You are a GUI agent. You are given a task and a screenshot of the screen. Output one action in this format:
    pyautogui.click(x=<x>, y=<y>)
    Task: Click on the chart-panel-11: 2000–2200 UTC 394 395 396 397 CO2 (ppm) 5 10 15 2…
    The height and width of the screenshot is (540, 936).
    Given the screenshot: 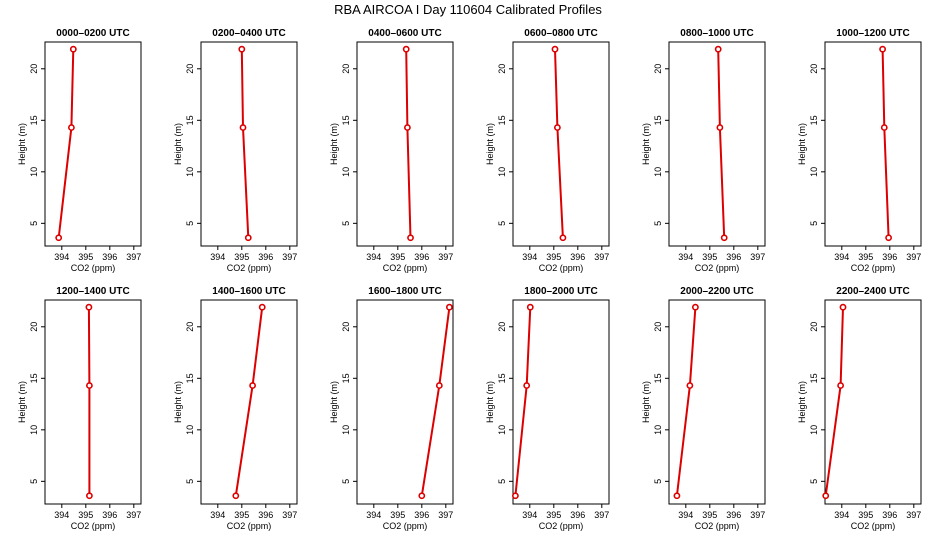 What is the action you would take?
    pyautogui.click(x=703, y=408)
    